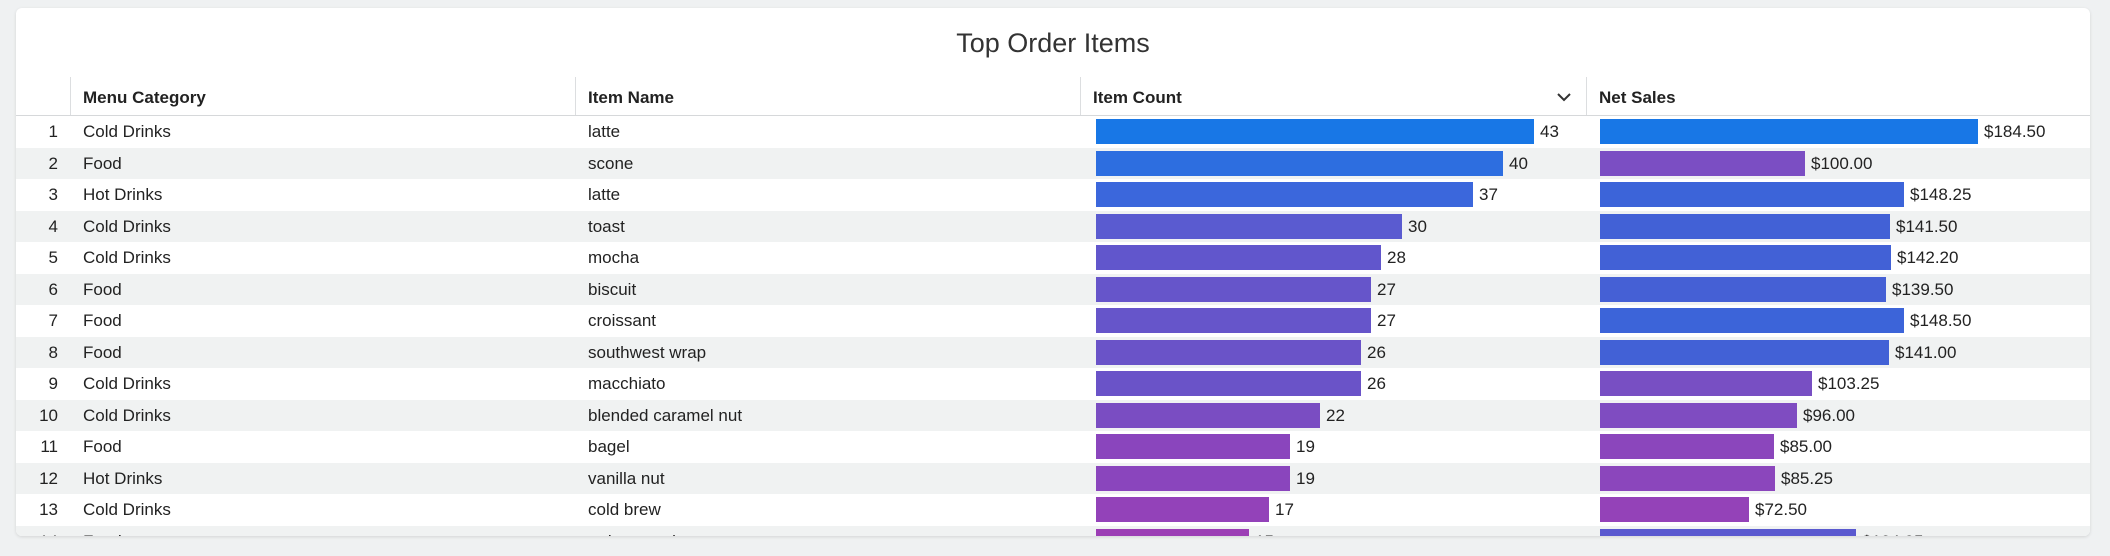 The image size is (2110, 556). Describe the element at coordinates (614, 257) in the screenshot. I see `item-name-cell: mocha` at that location.